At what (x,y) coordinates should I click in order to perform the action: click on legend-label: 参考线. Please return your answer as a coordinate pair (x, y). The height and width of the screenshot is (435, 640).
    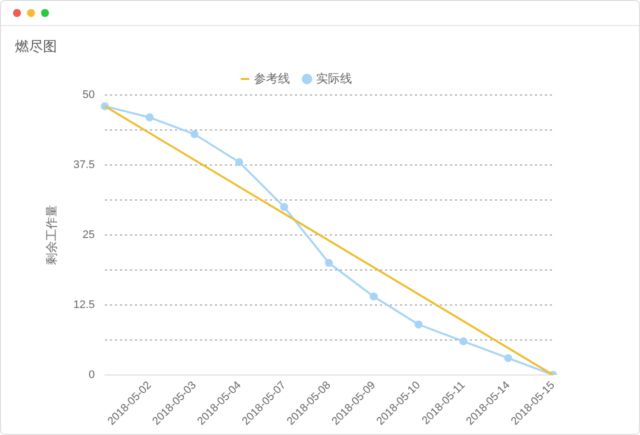
    Looking at the image, I should click on (272, 78).